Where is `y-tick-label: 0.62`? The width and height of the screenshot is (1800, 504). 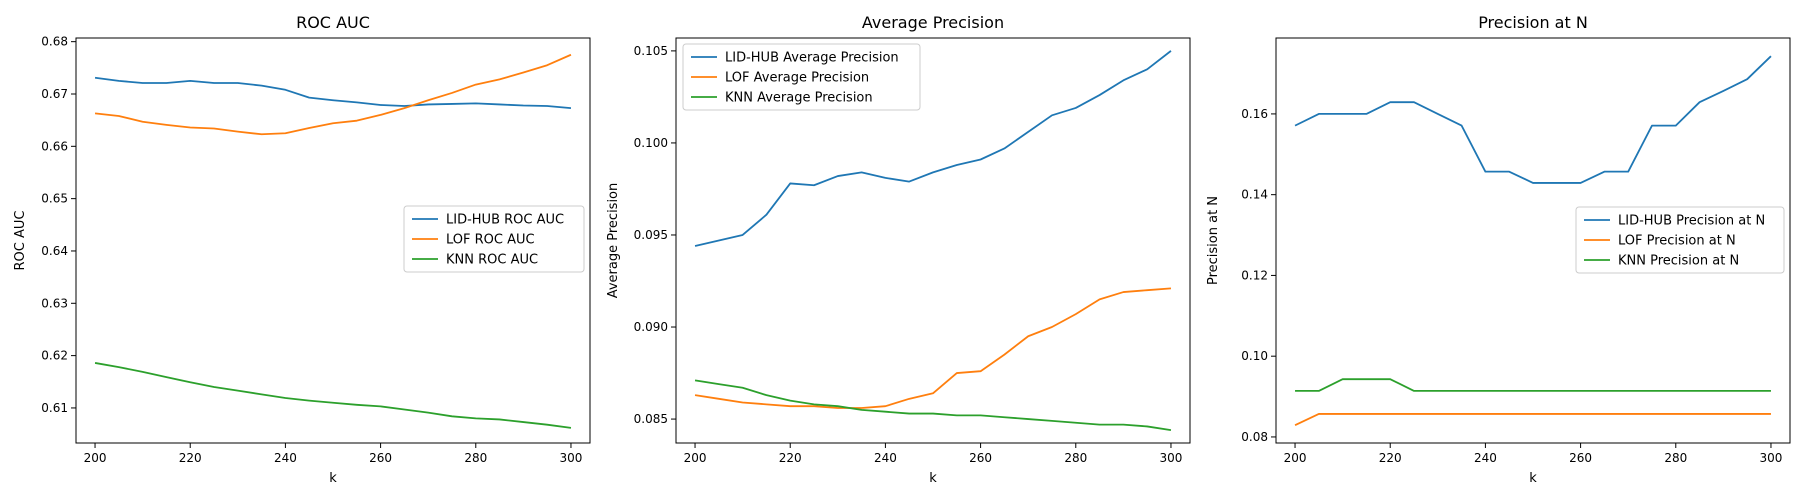 y-tick-label: 0.62 is located at coordinates (54, 356).